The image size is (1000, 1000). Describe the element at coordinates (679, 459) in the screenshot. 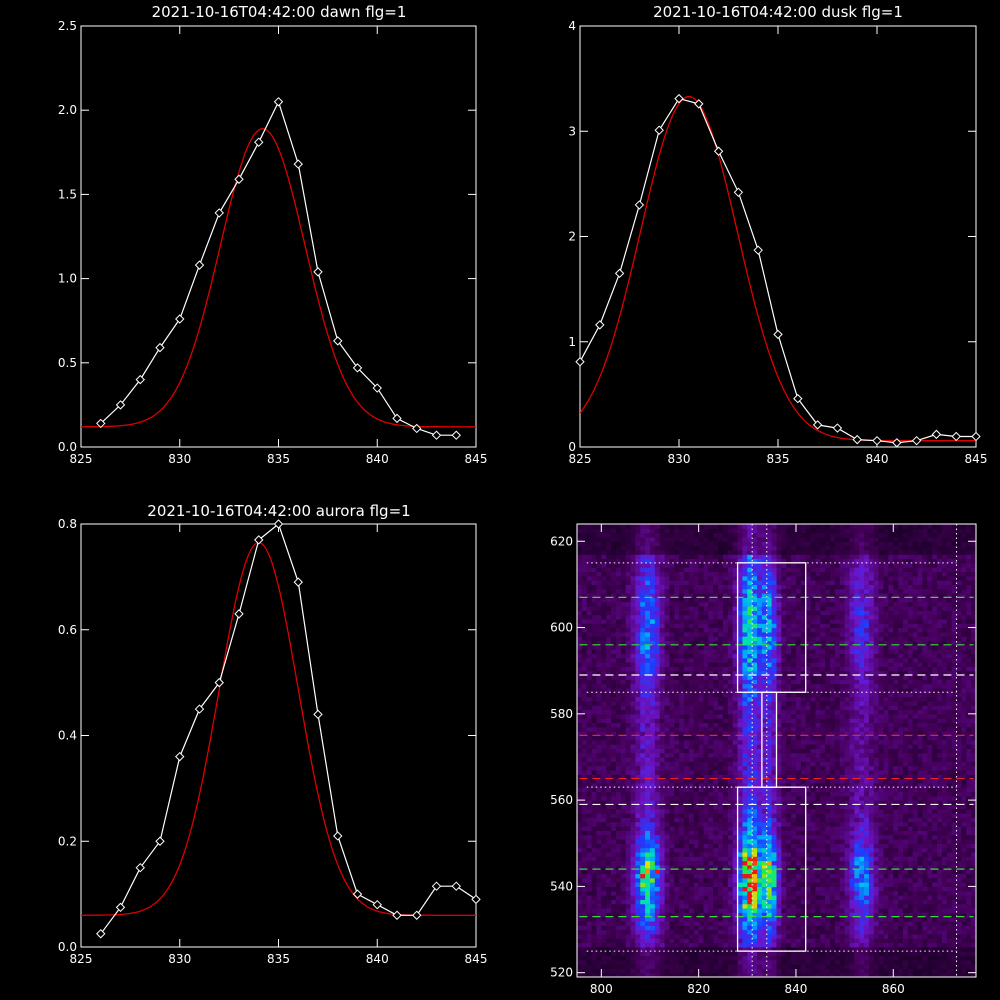

I see `dusk-xtick-label: 830` at that location.